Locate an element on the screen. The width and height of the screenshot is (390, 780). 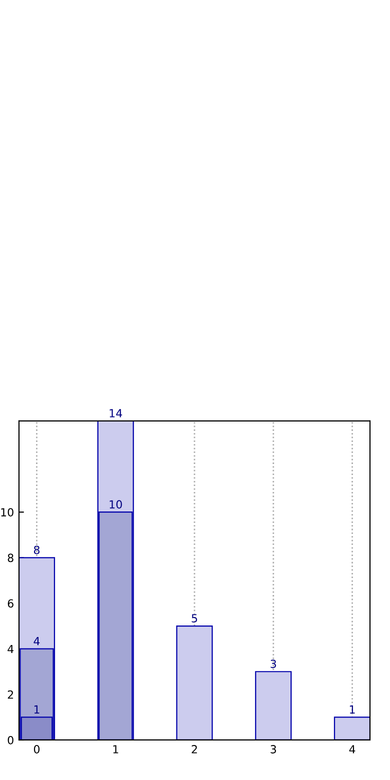
x-tick-label: 1 is located at coordinates (115, 749).